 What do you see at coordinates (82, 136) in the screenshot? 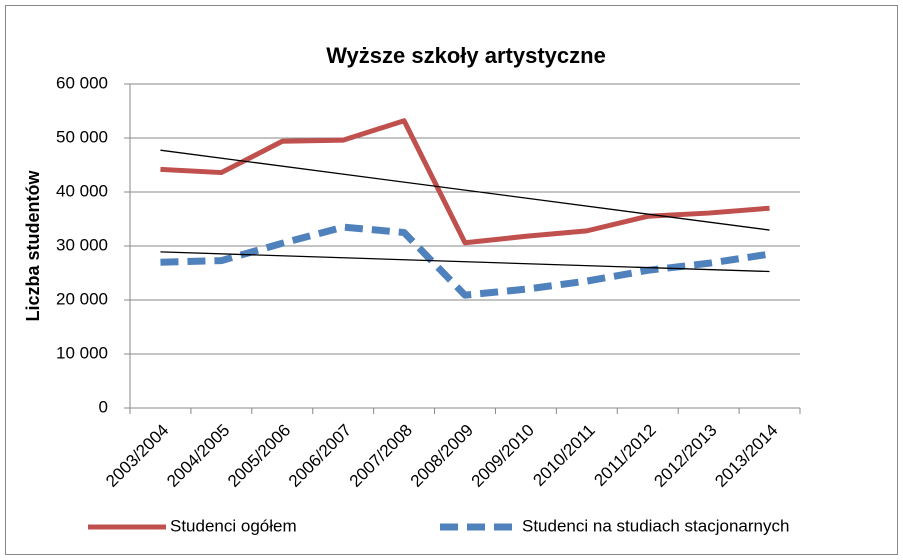
I see `y-tick-label: 50 000` at bounding box center [82, 136].